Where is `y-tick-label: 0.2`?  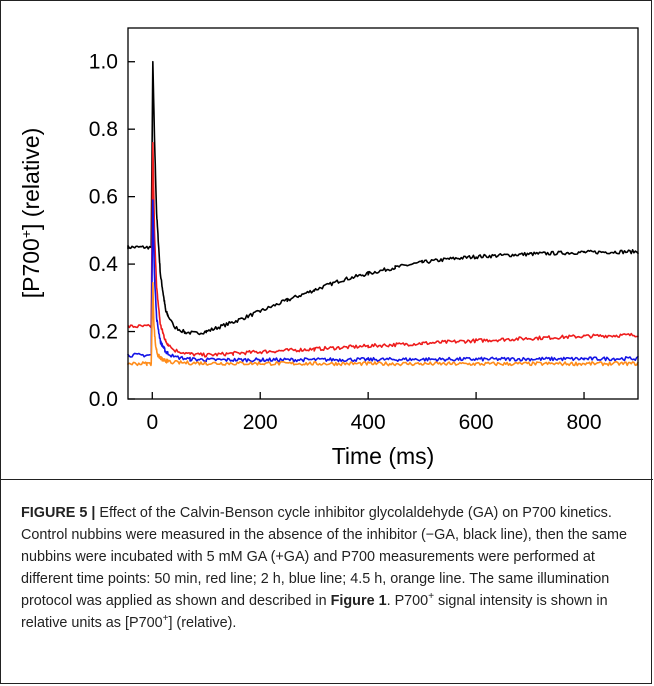 y-tick-label: 0.2 is located at coordinates (103, 332).